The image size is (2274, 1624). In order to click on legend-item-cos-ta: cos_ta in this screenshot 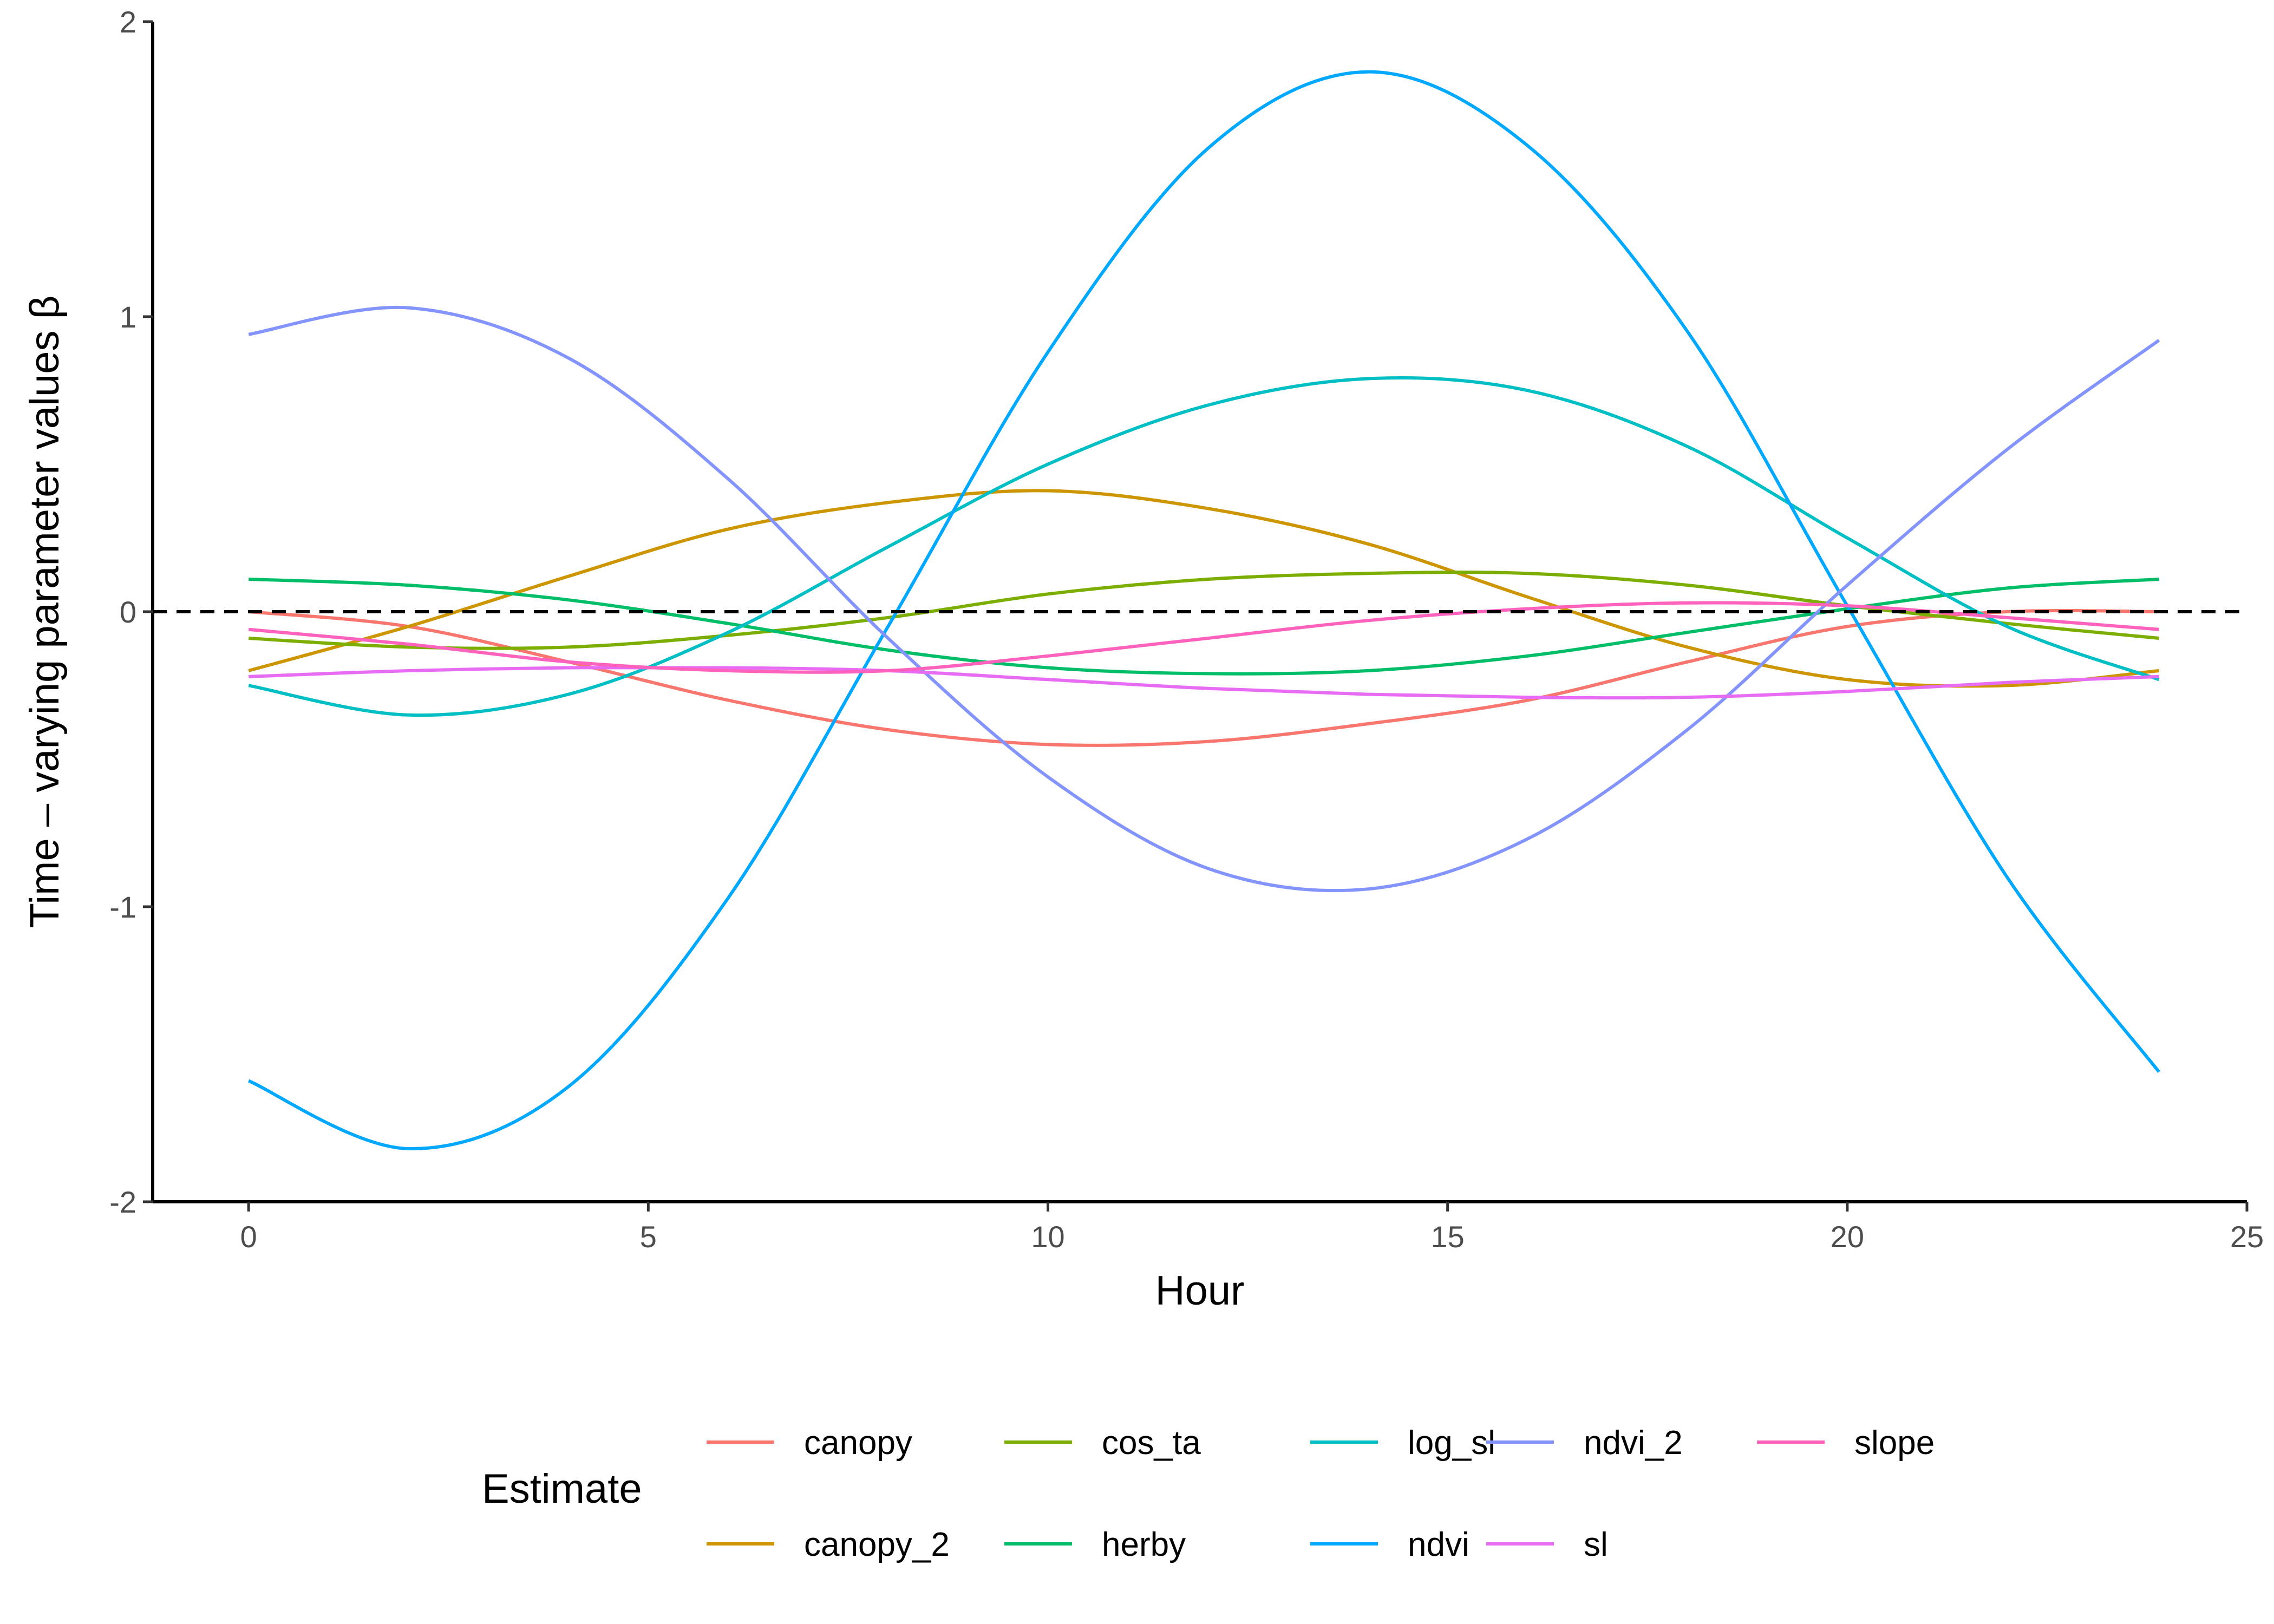, I will do `click(1103, 1443)`.